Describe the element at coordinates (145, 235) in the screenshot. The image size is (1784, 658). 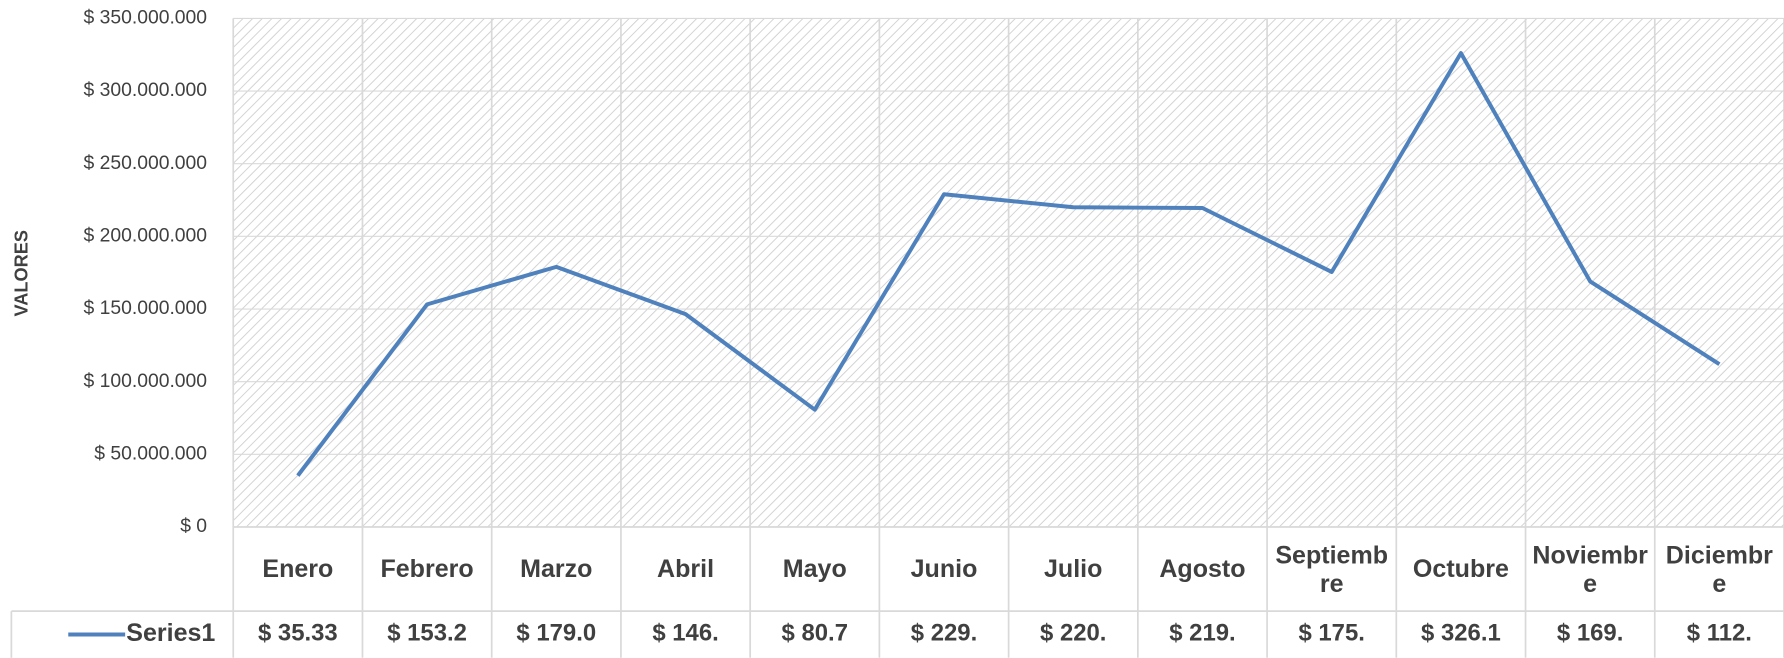
I see `y-tick-label: $ 200.000.000` at that location.